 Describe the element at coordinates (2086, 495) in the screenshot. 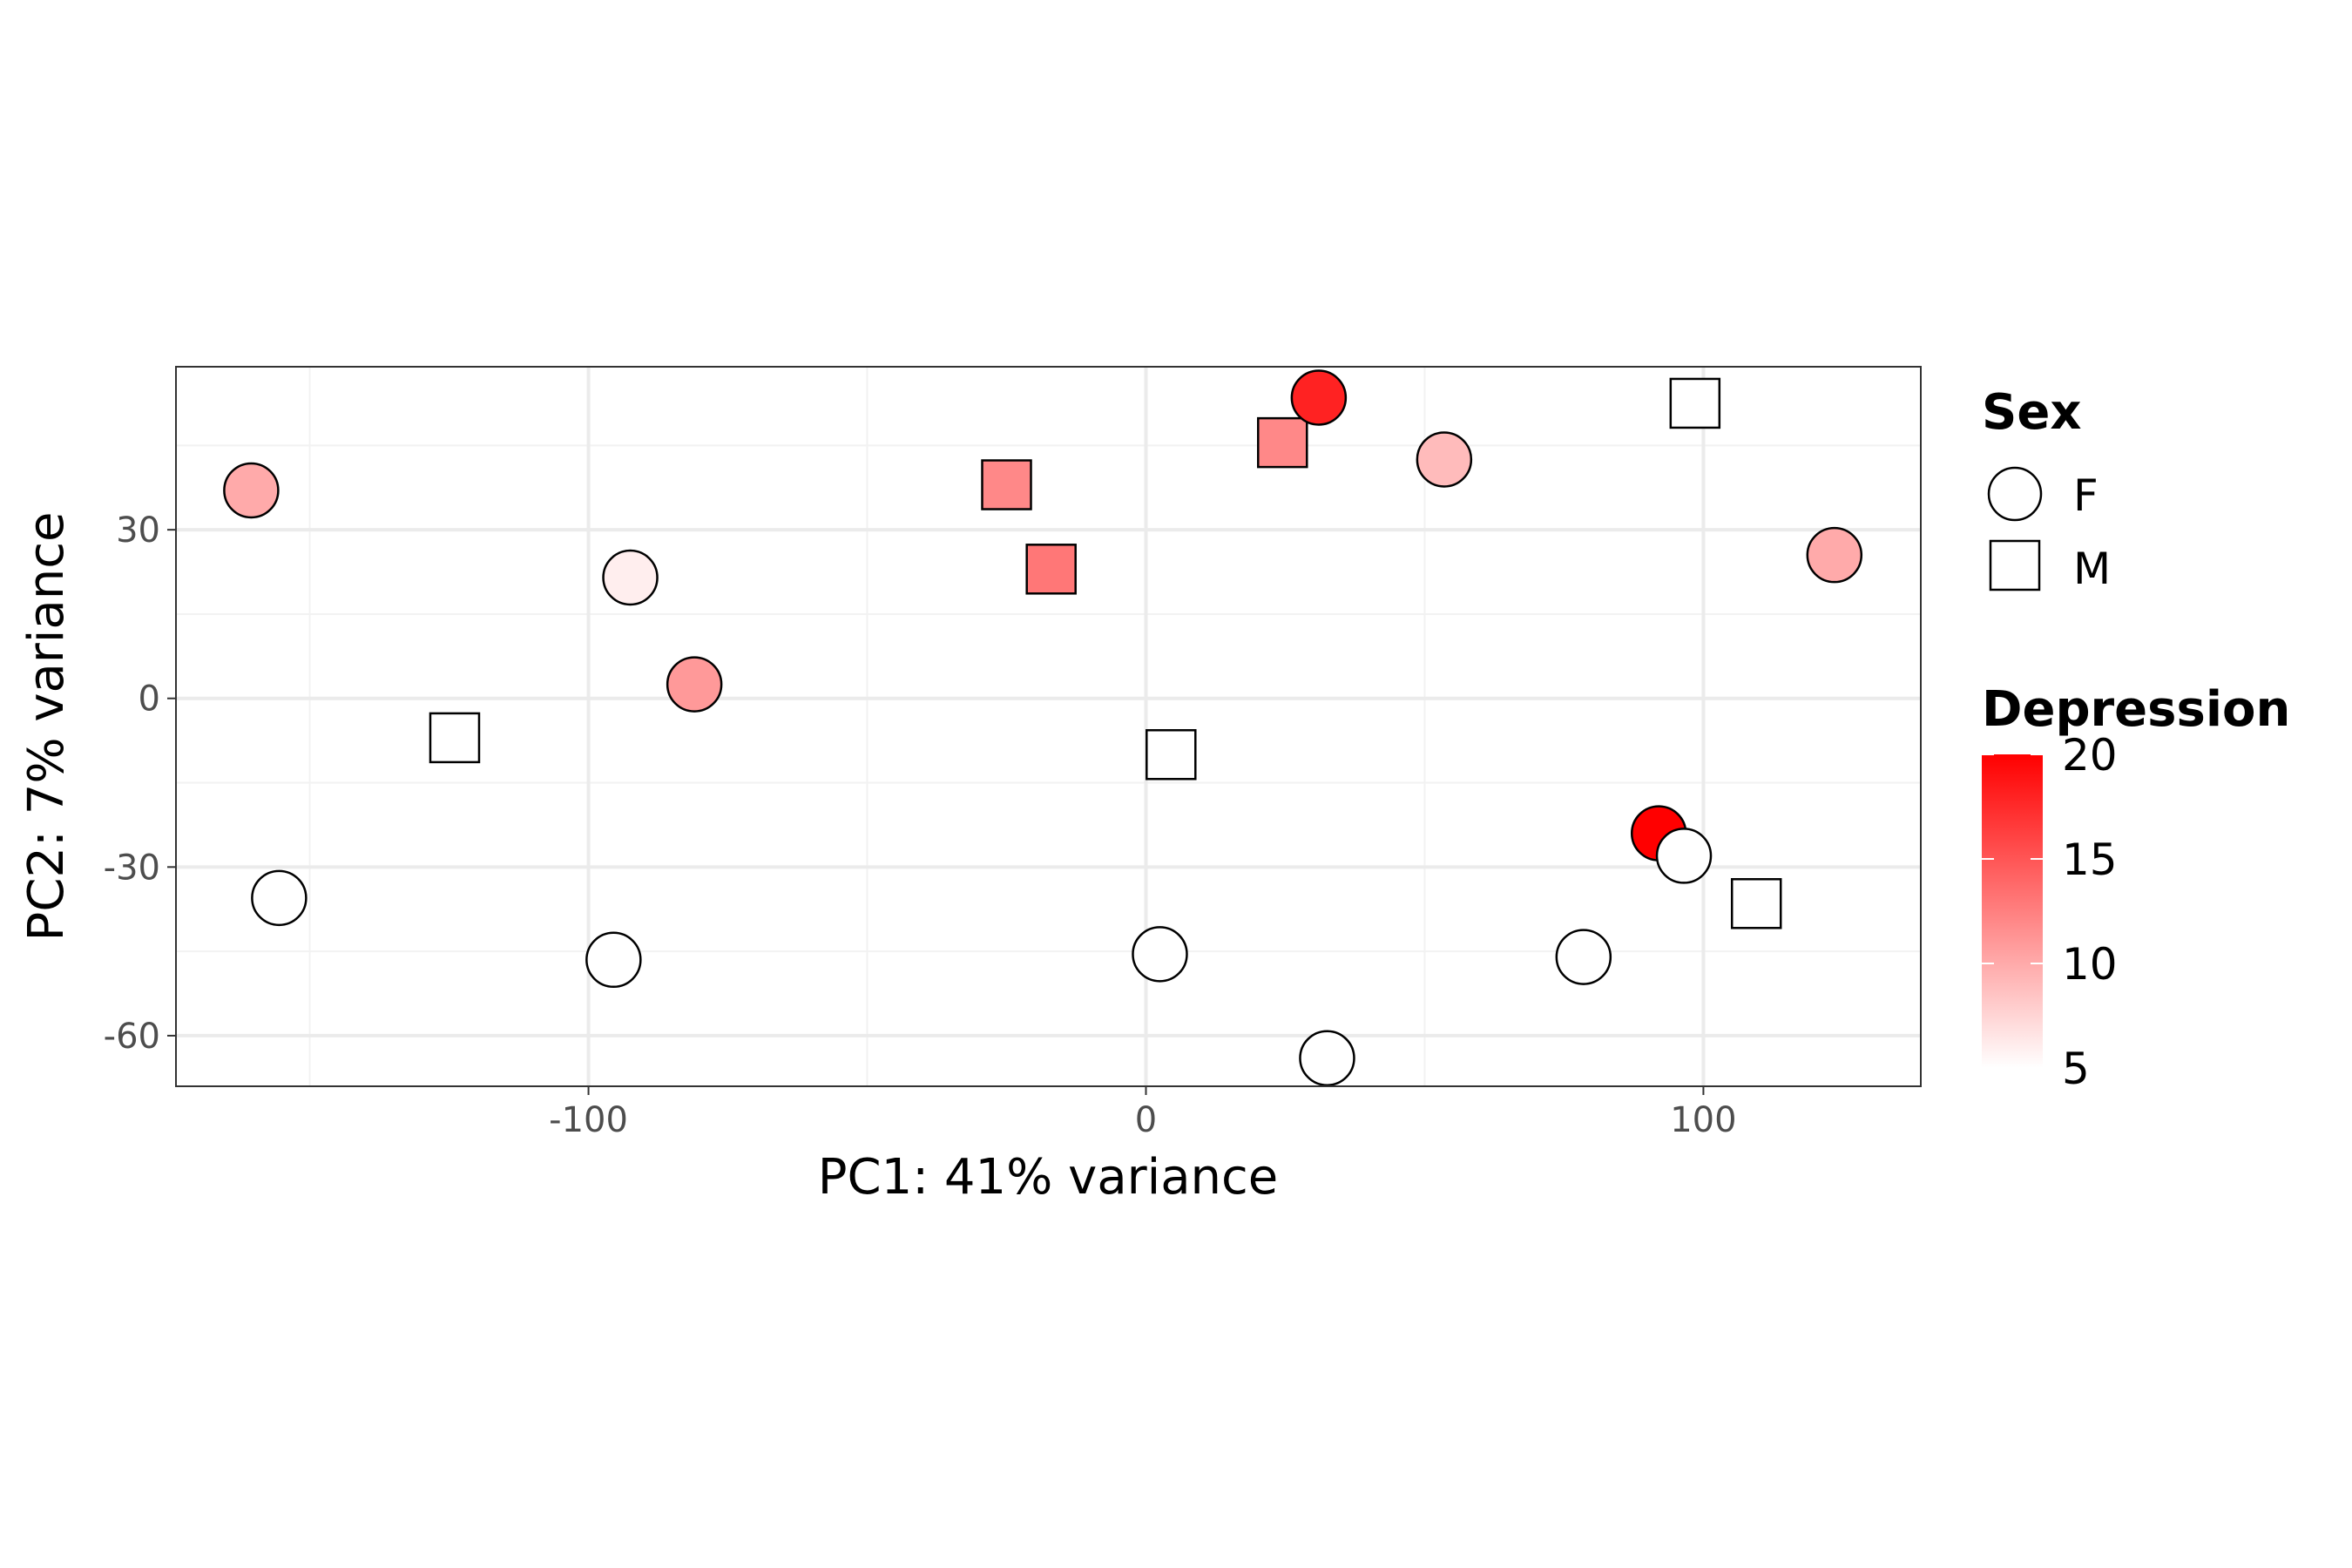

I see `shape-legend-label-f: F` at that location.